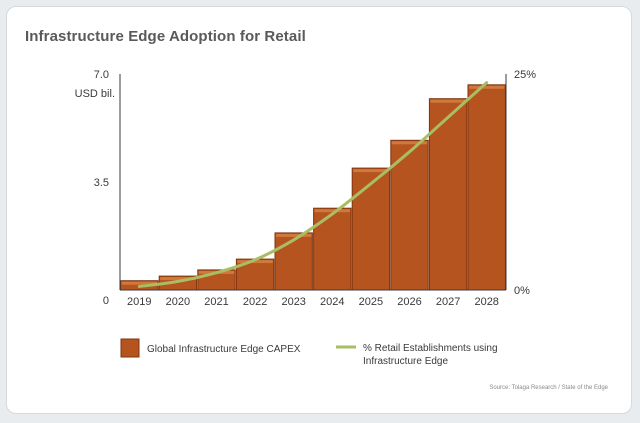 This screenshot has height=423, width=640. Describe the element at coordinates (430, 348) in the screenshot. I see `legend-line-label-1: % Retail Establishments using` at that location.